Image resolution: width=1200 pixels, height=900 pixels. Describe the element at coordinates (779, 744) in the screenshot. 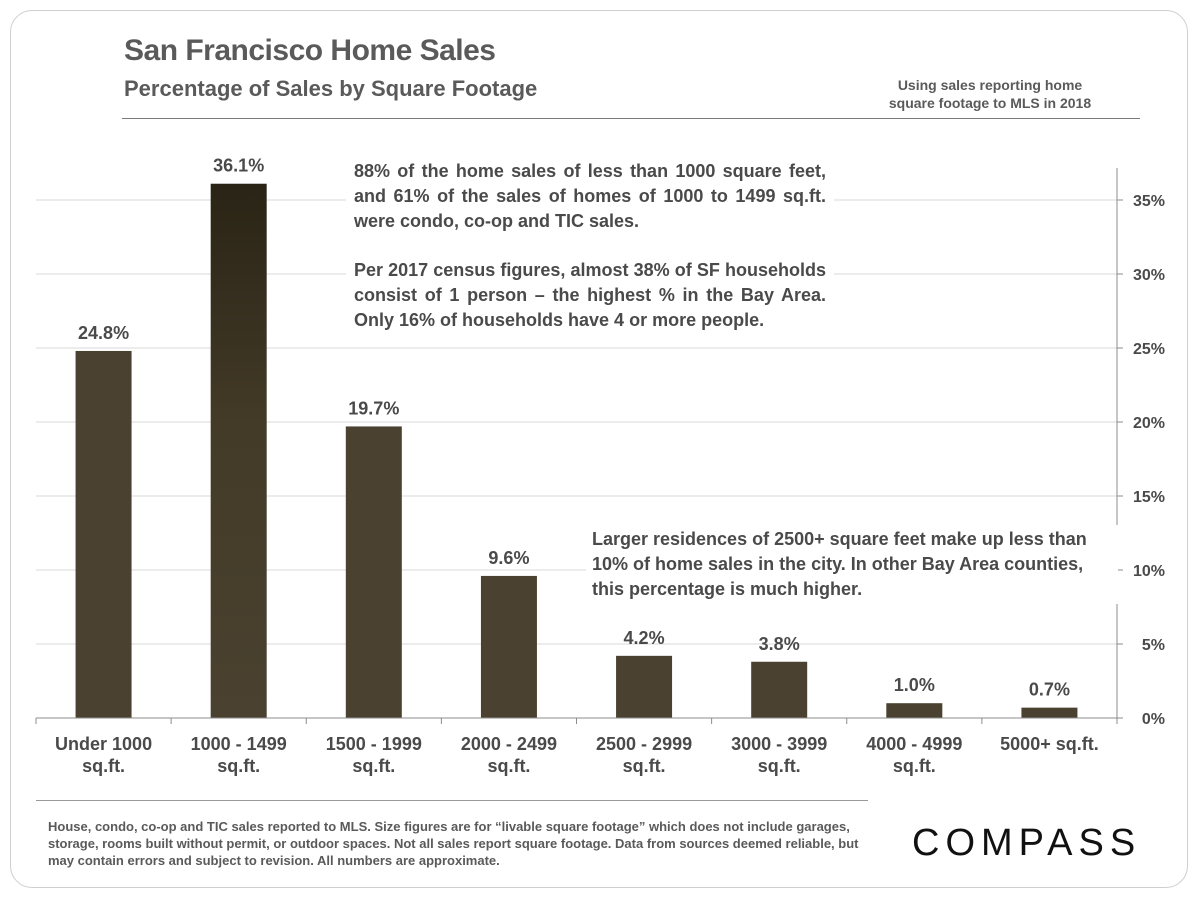

I see `category-label: 3000 - 3999` at that location.